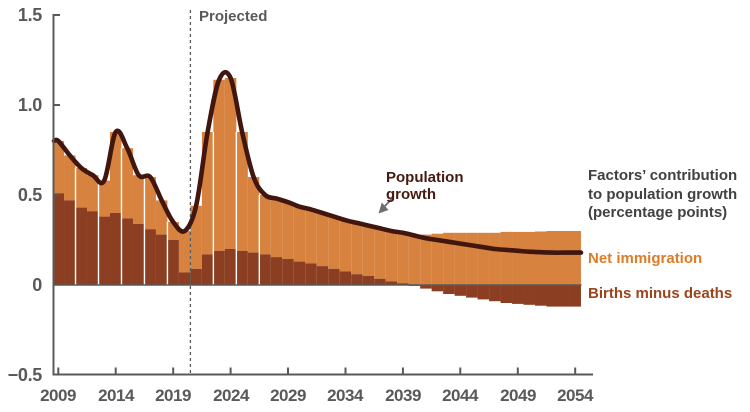  What do you see at coordinates (29, 195) in the screenshot?
I see `y-tick-label: 0.5` at bounding box center [29, 195].